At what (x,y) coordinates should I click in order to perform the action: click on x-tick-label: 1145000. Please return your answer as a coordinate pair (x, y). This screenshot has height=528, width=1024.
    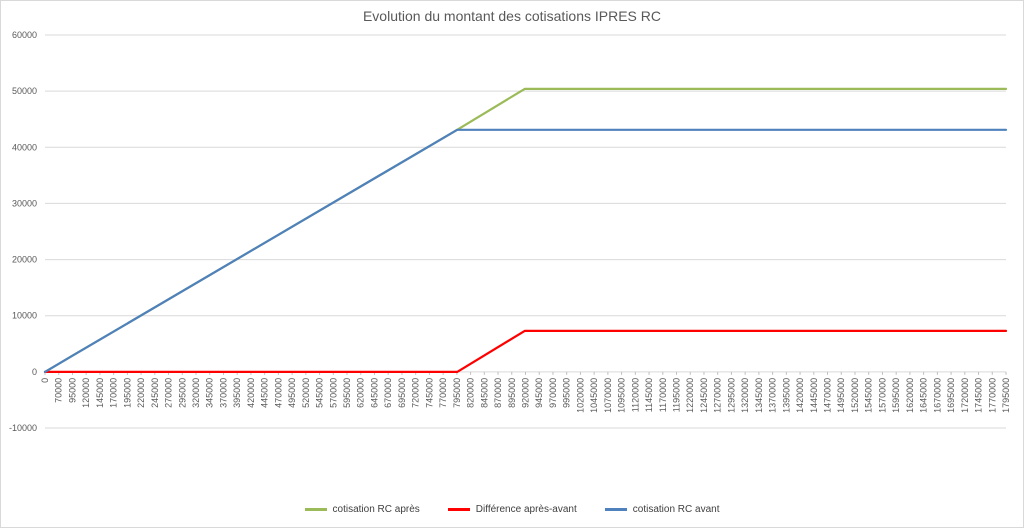
    Looking at the image, I should click on (649, 395).